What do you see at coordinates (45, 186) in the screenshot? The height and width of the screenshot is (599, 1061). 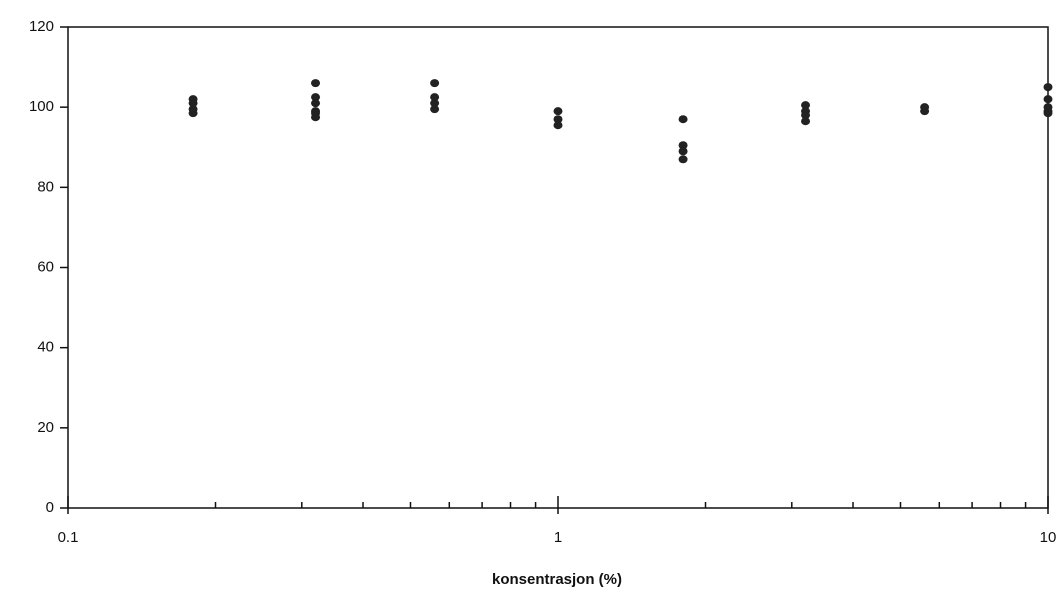 I see `y-tick-label: 80` at bounding box center [45, 186].